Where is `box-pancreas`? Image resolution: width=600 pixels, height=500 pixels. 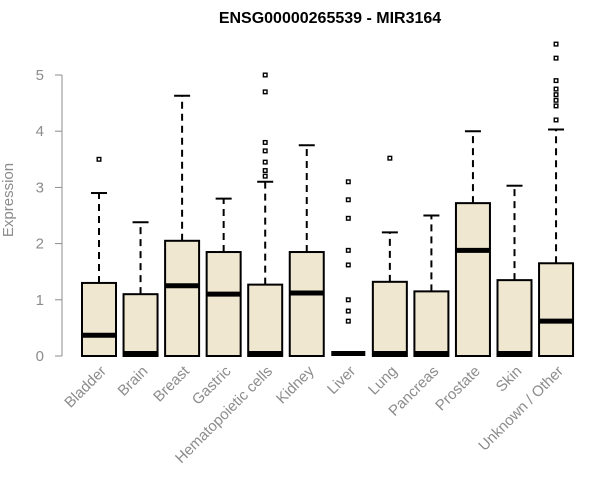 box-pancreas is located at coordinates (431, 285).